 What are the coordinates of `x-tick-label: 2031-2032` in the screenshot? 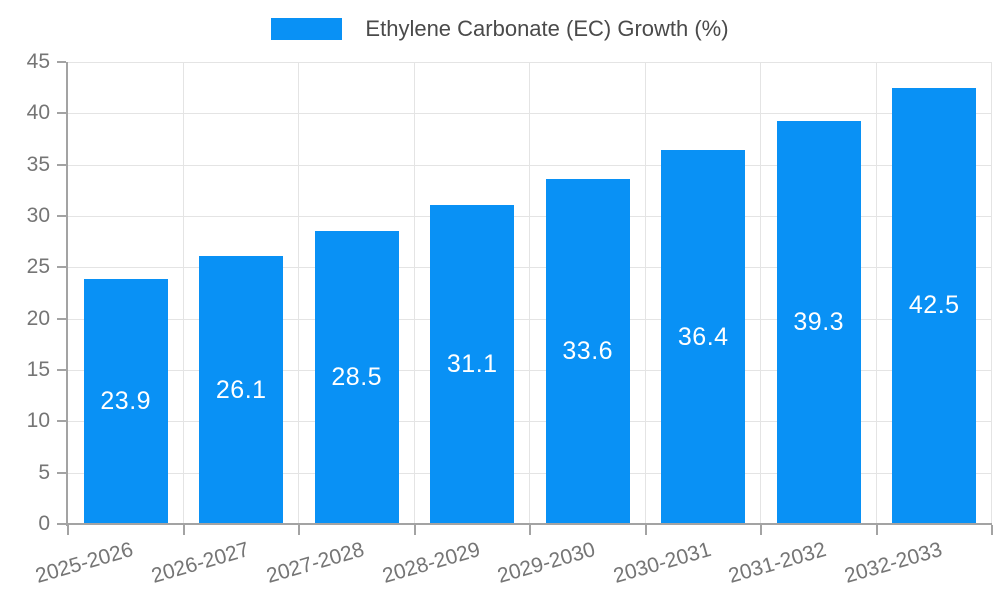 It's located at (778, 563).